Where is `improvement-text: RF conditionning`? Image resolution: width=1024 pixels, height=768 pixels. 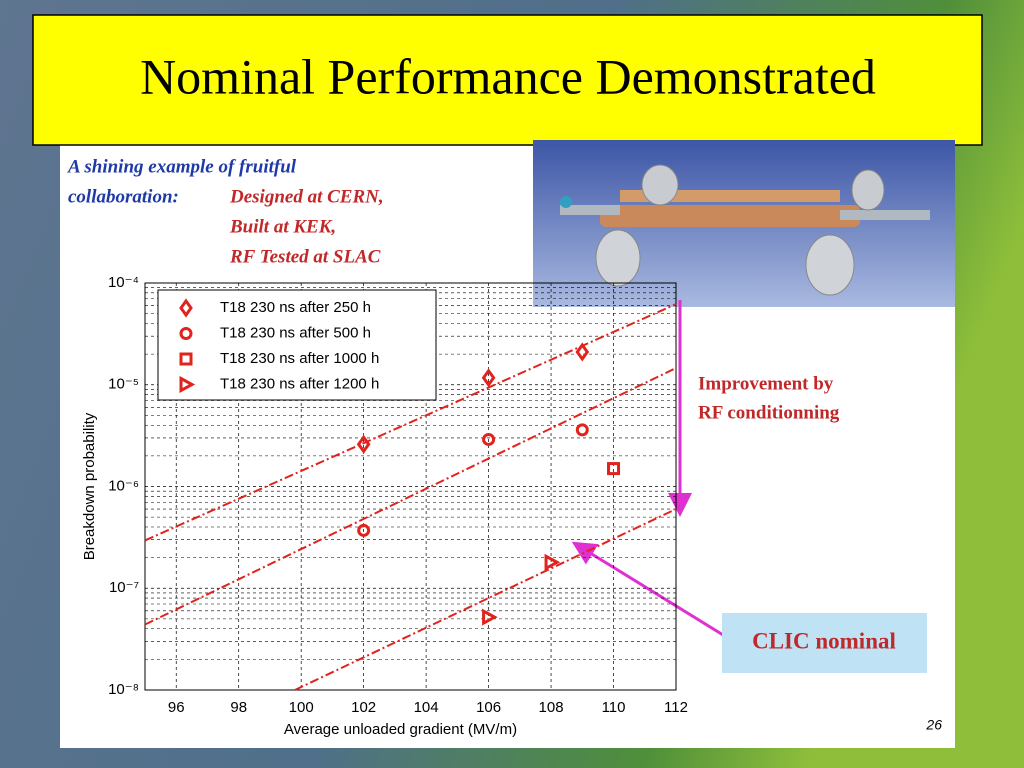 improvement-text: RF conditionning is located at coordinates (769, 412).